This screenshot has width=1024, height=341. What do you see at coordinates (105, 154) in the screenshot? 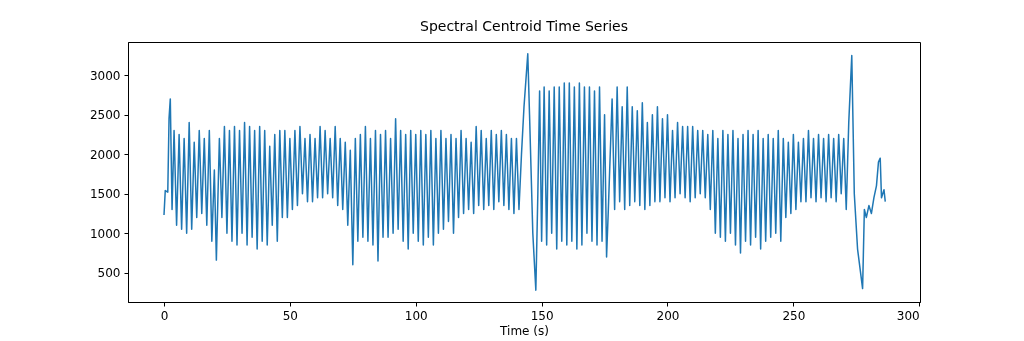
I see `y-tick-label: 2000` at bounding box center [105, 154].